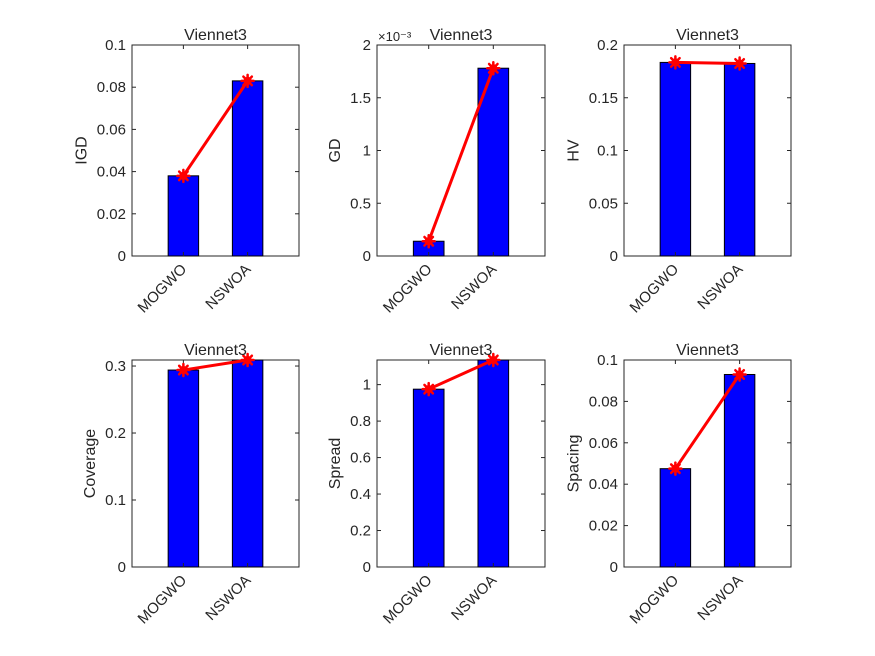  I want to click on y-axis-exponent: ×10⁻³, so click(395, 36).